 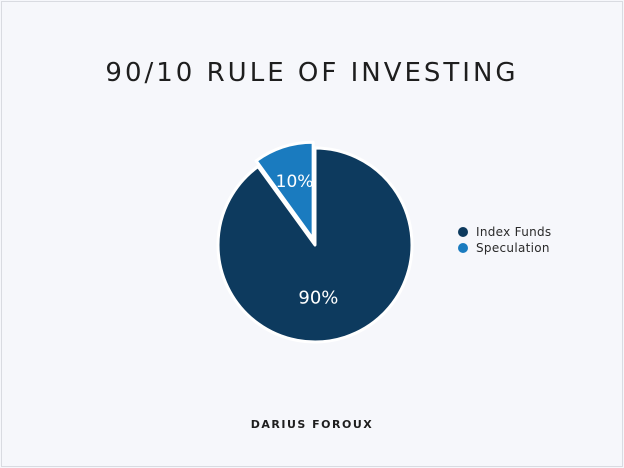 What do you see at coordinates (312, 424) in the screenshot?
I see `author-credit: DARIUS FOROUX` at bounding box center [312, 424].